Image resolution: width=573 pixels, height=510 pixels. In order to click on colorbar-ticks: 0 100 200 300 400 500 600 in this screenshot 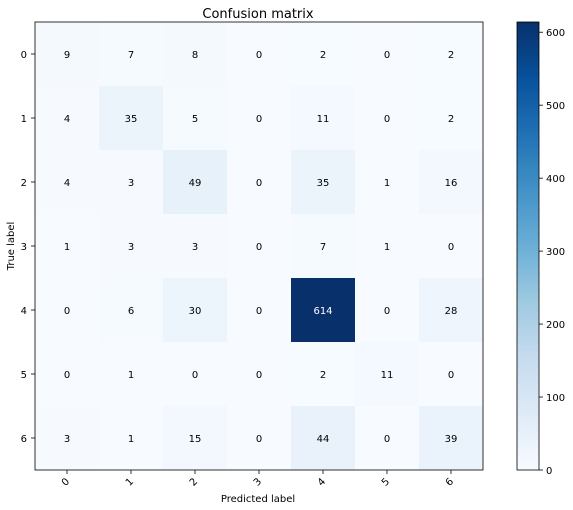, I will do `click(552, 252)`.